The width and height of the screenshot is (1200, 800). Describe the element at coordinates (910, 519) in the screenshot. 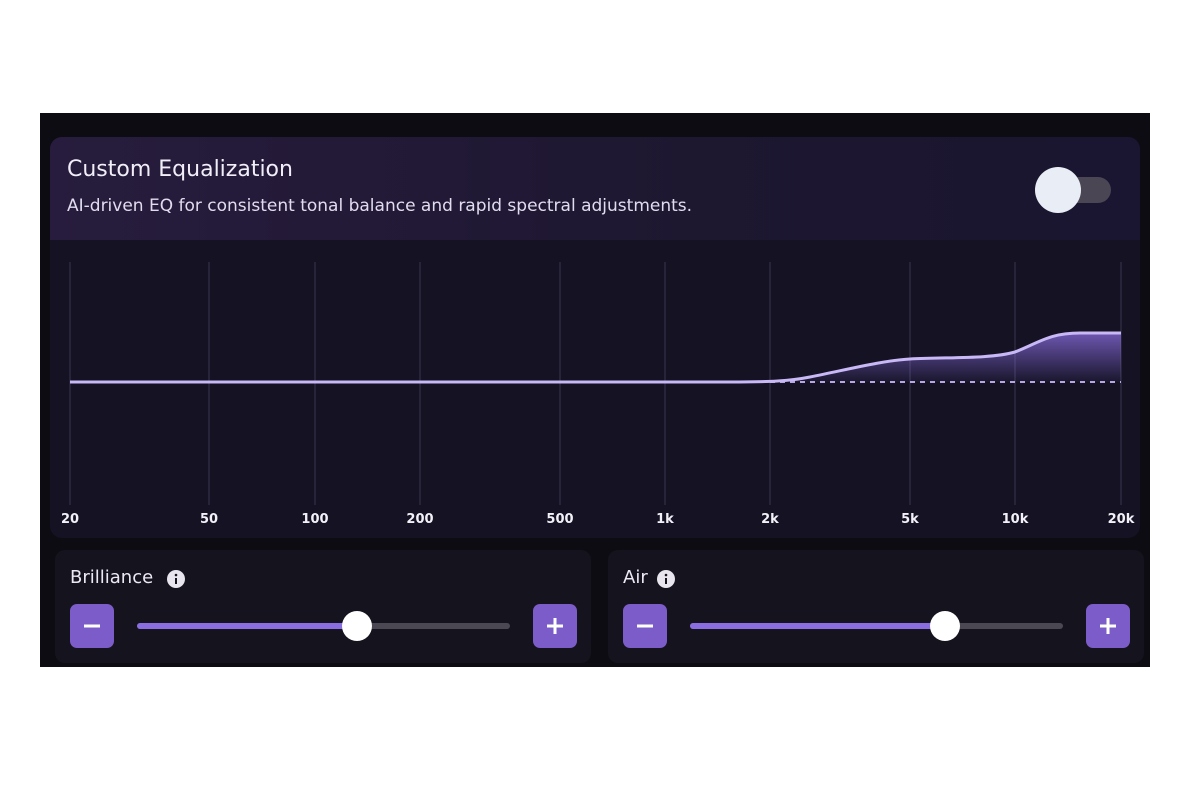

I see `frequency-label: 5k` at that location.